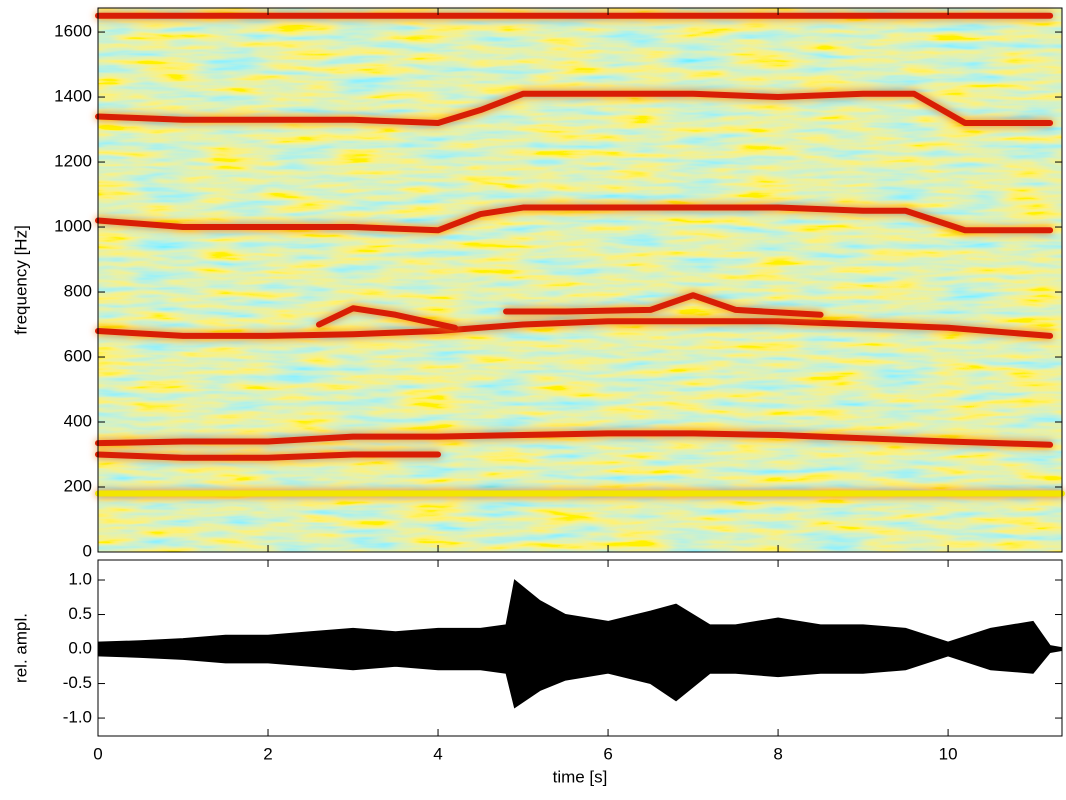  Describe the element at coordinates (607, 753) in the screenshot. I see `x-tick-label: 6` at that location.